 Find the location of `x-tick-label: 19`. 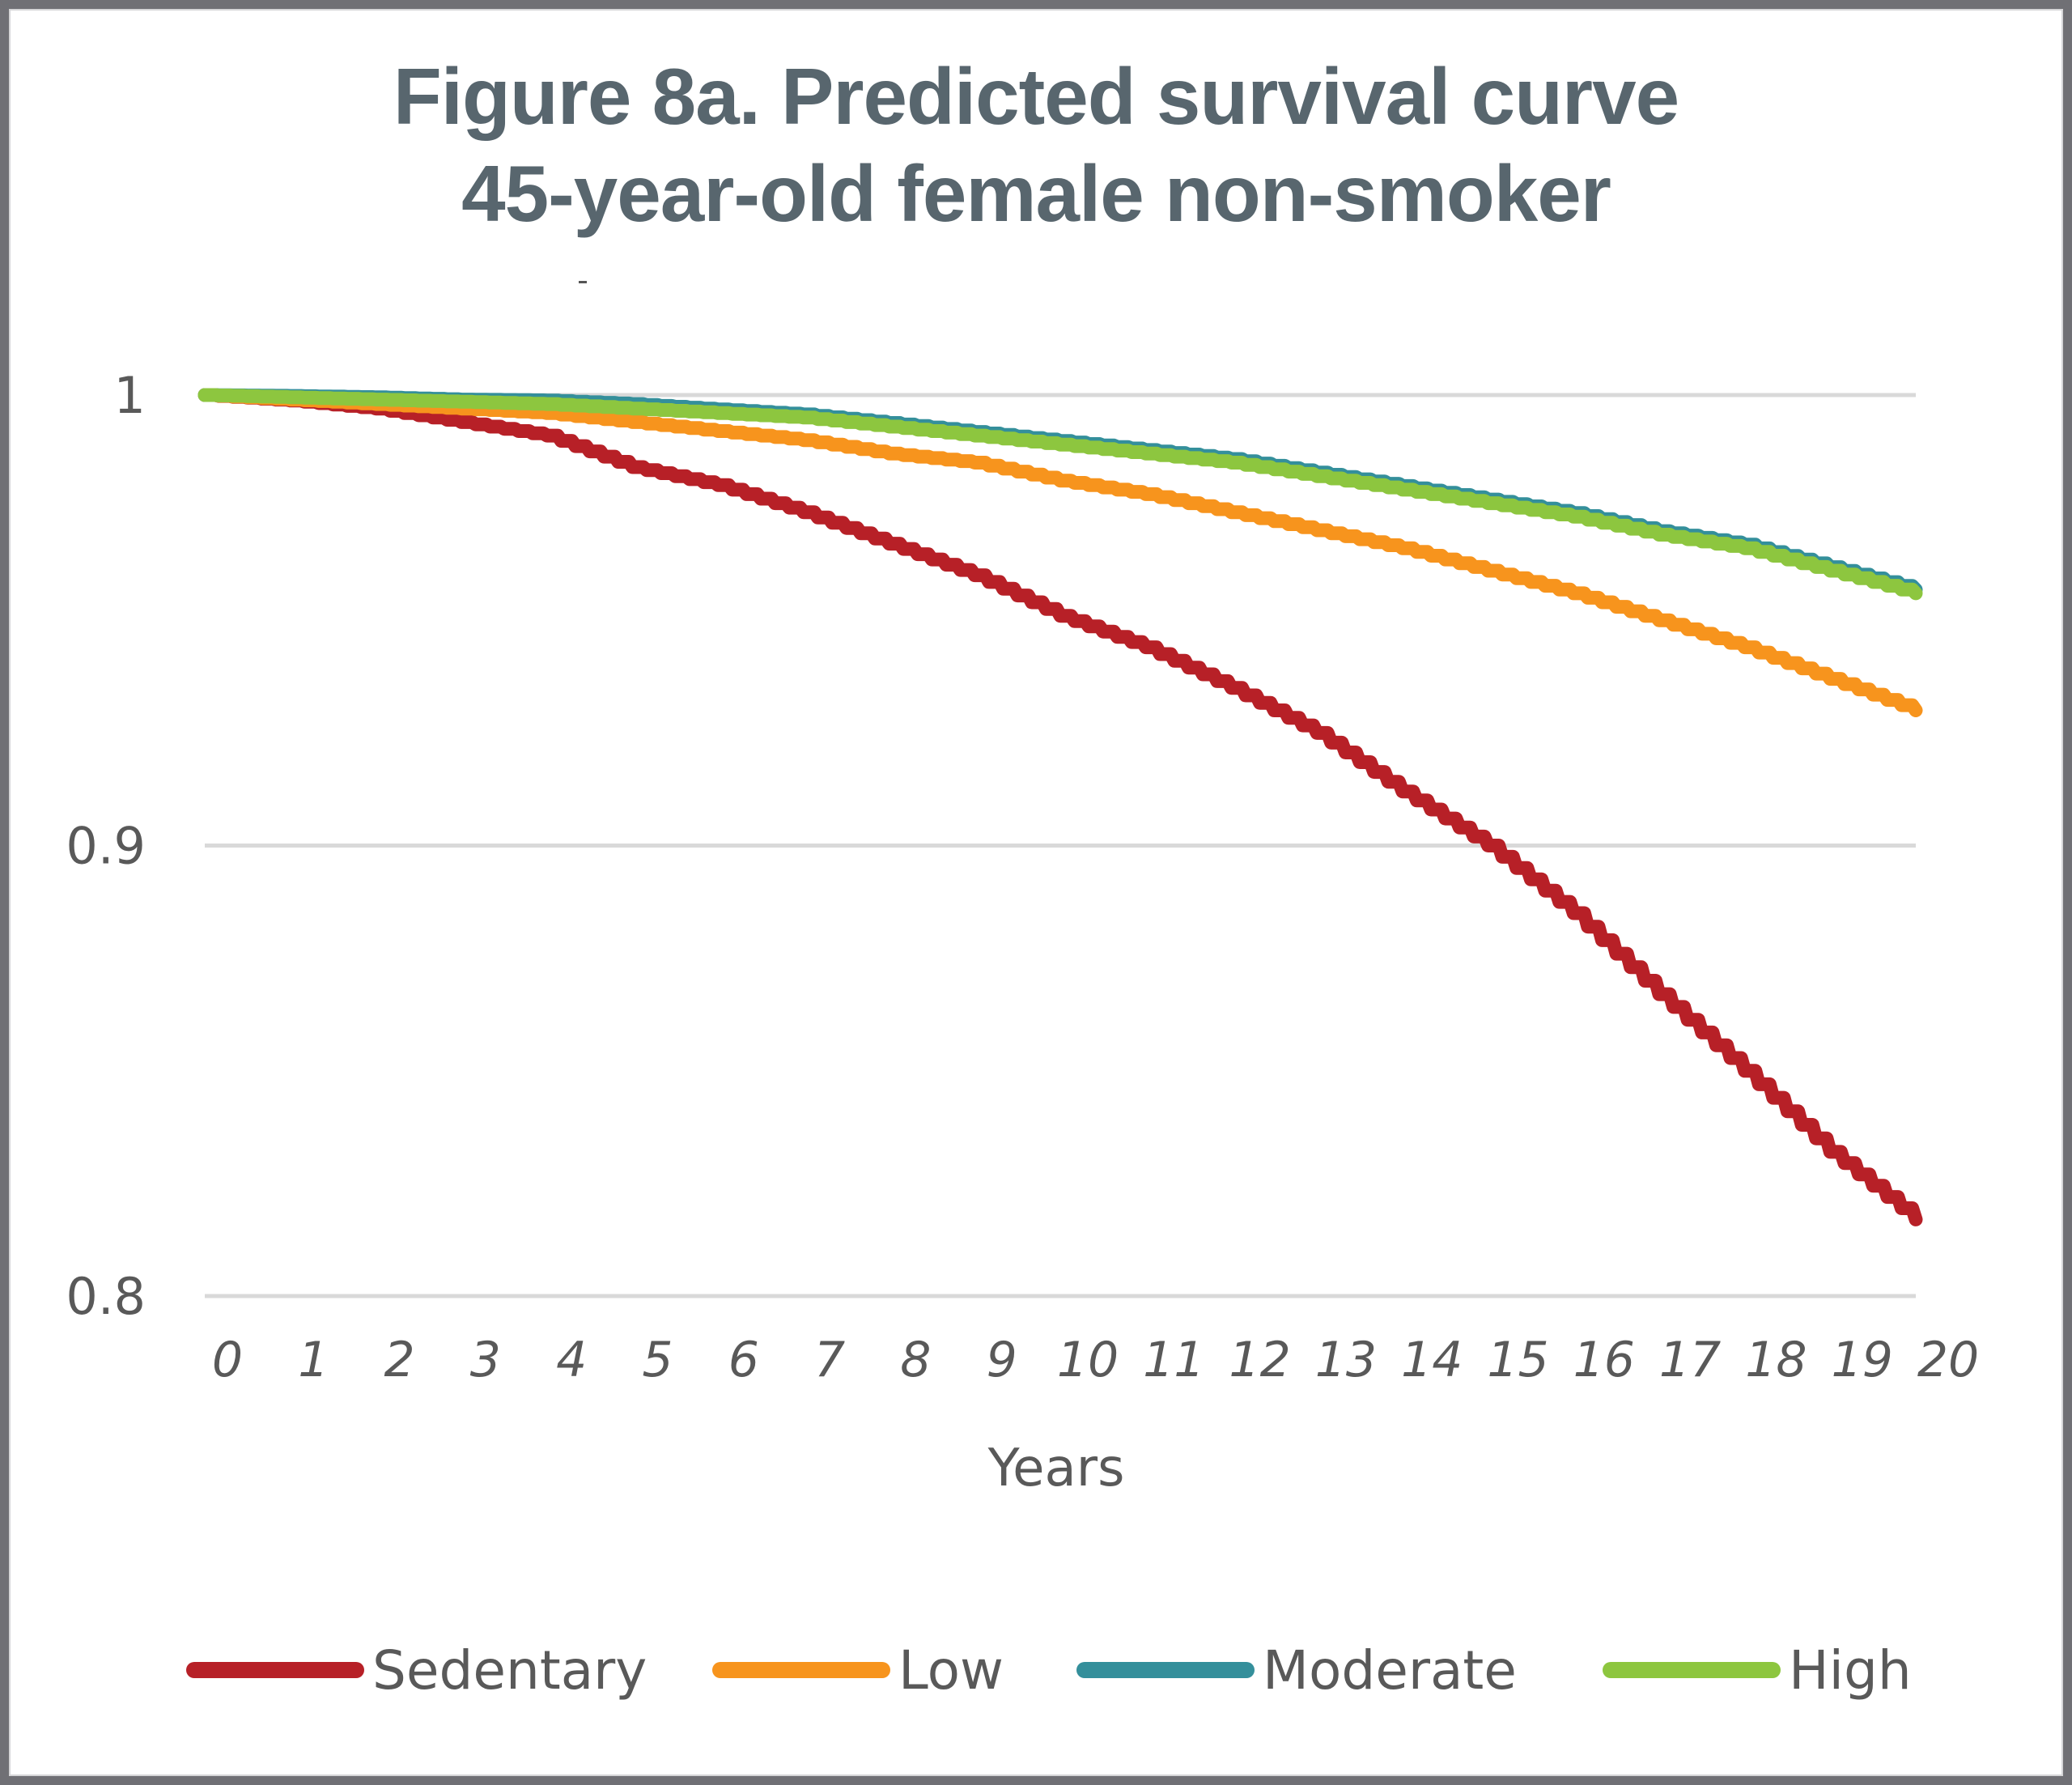

x-tick-label: 19 is located at coordinates (1862, 1360).